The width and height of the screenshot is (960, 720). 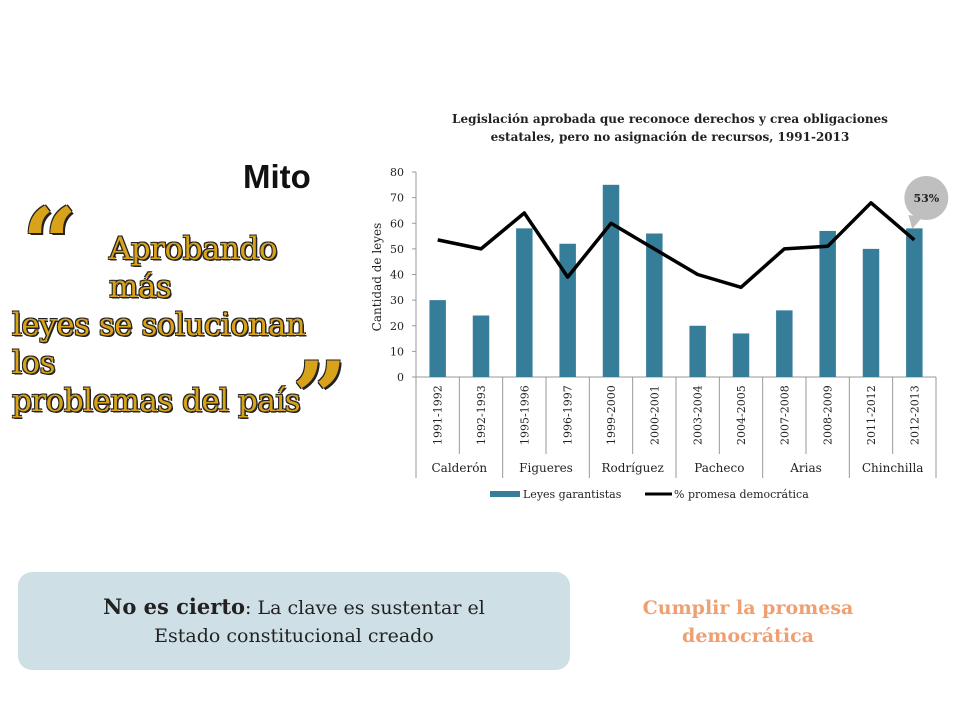 I want to click on legend: Leyes garantistas % promesa democrática, so click(x=649, y=494).